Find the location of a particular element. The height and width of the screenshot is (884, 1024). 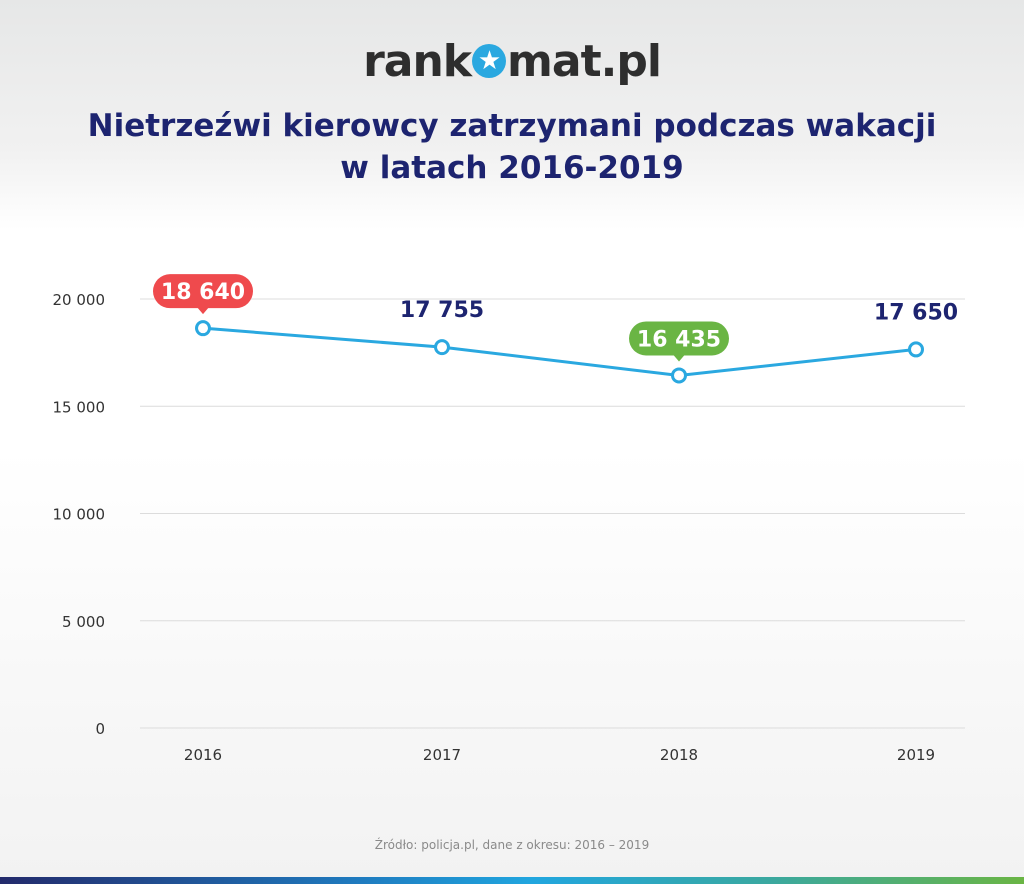

y-tick-label: 0 is located at coordinates (100, 729).